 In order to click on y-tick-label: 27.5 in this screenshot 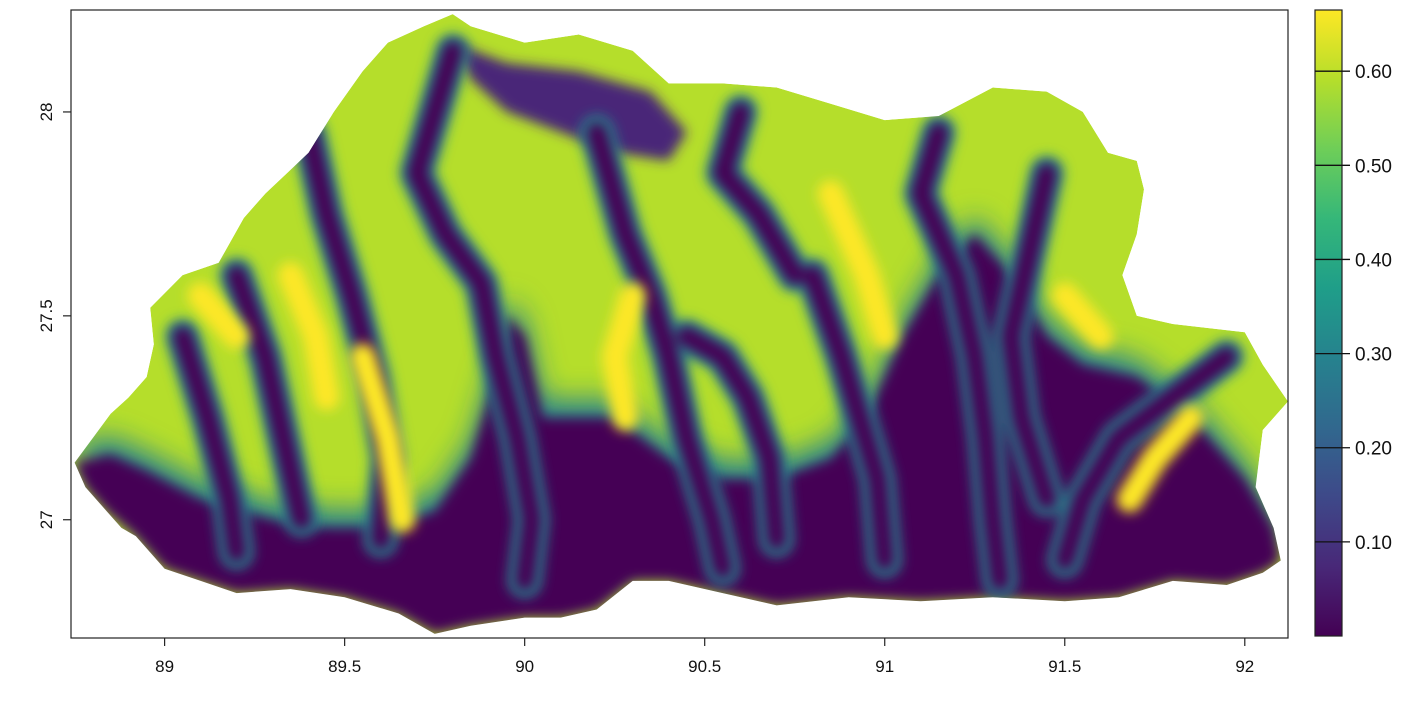, I will do `click(46, 315)`.